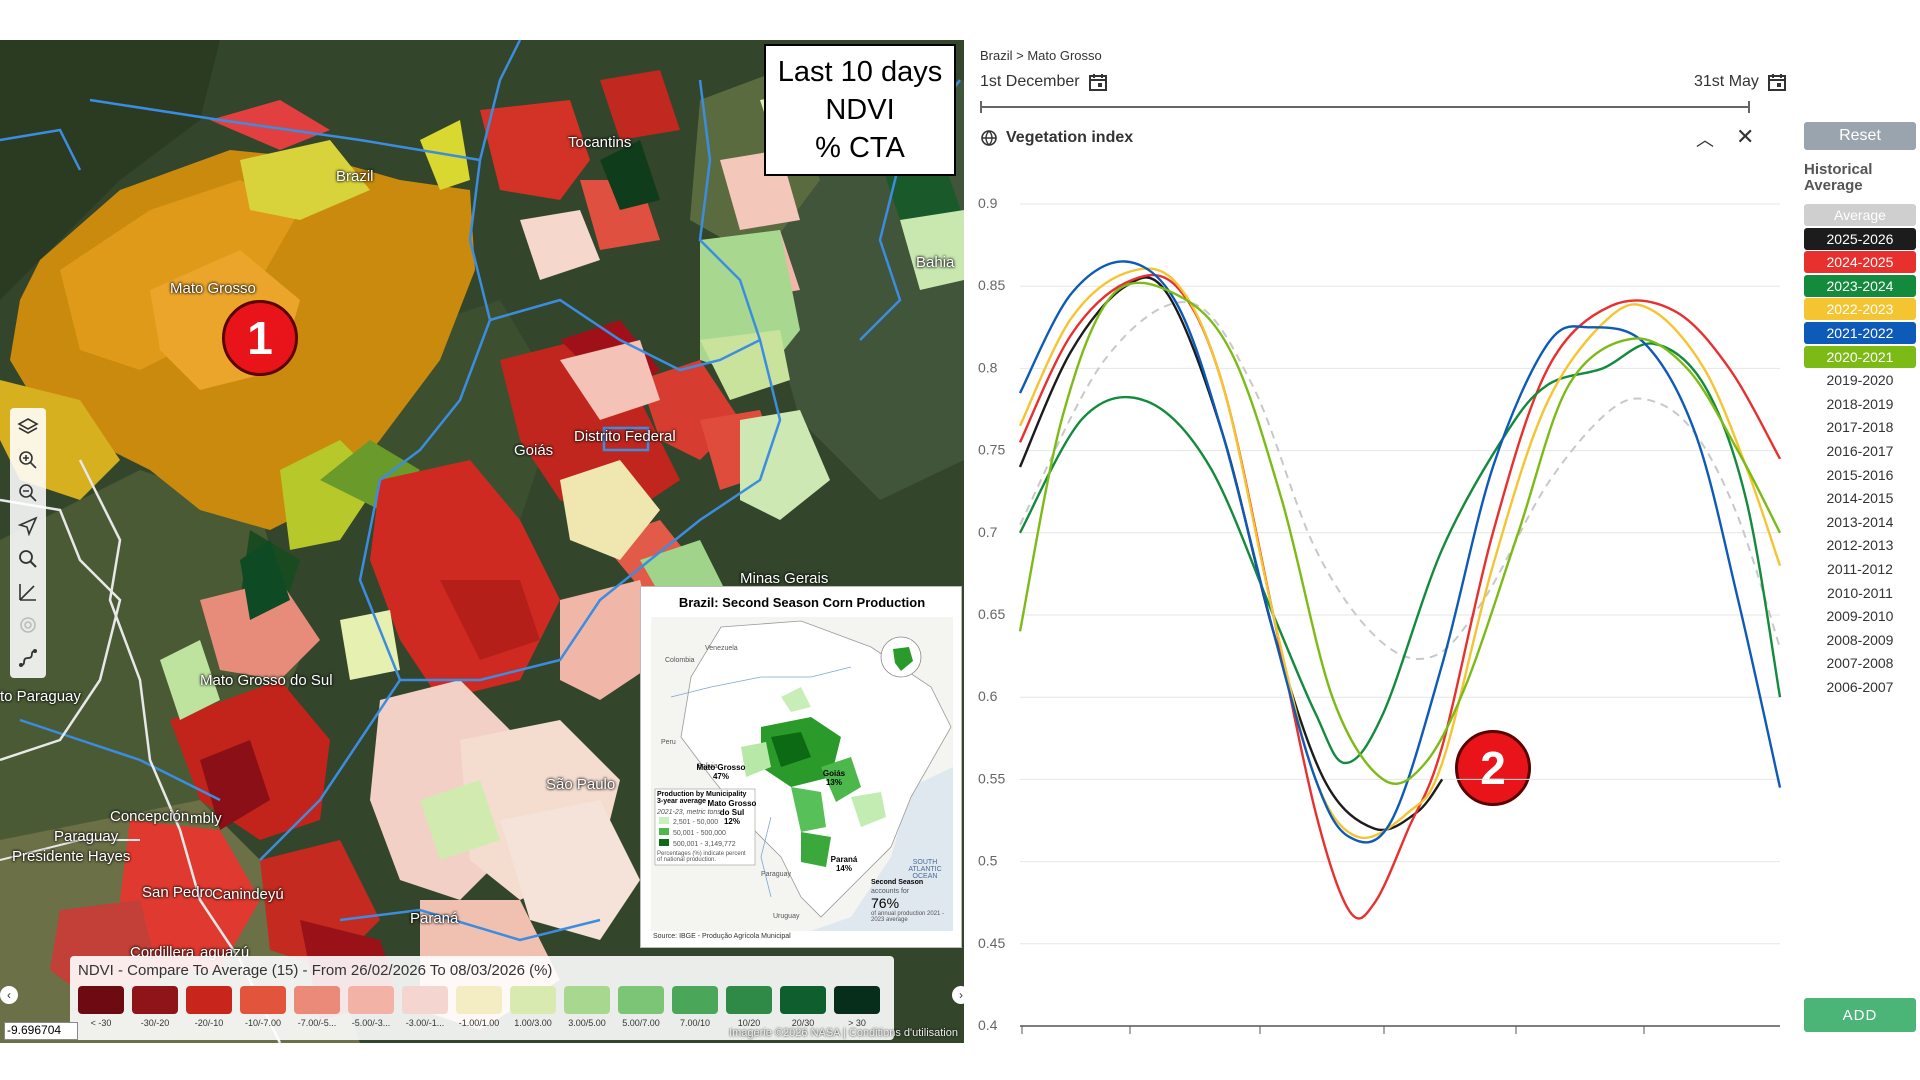 This screenshot has width=1920, height=1080. I want to click on inset-label-goias: Goiás 13%, so click(834, 778).